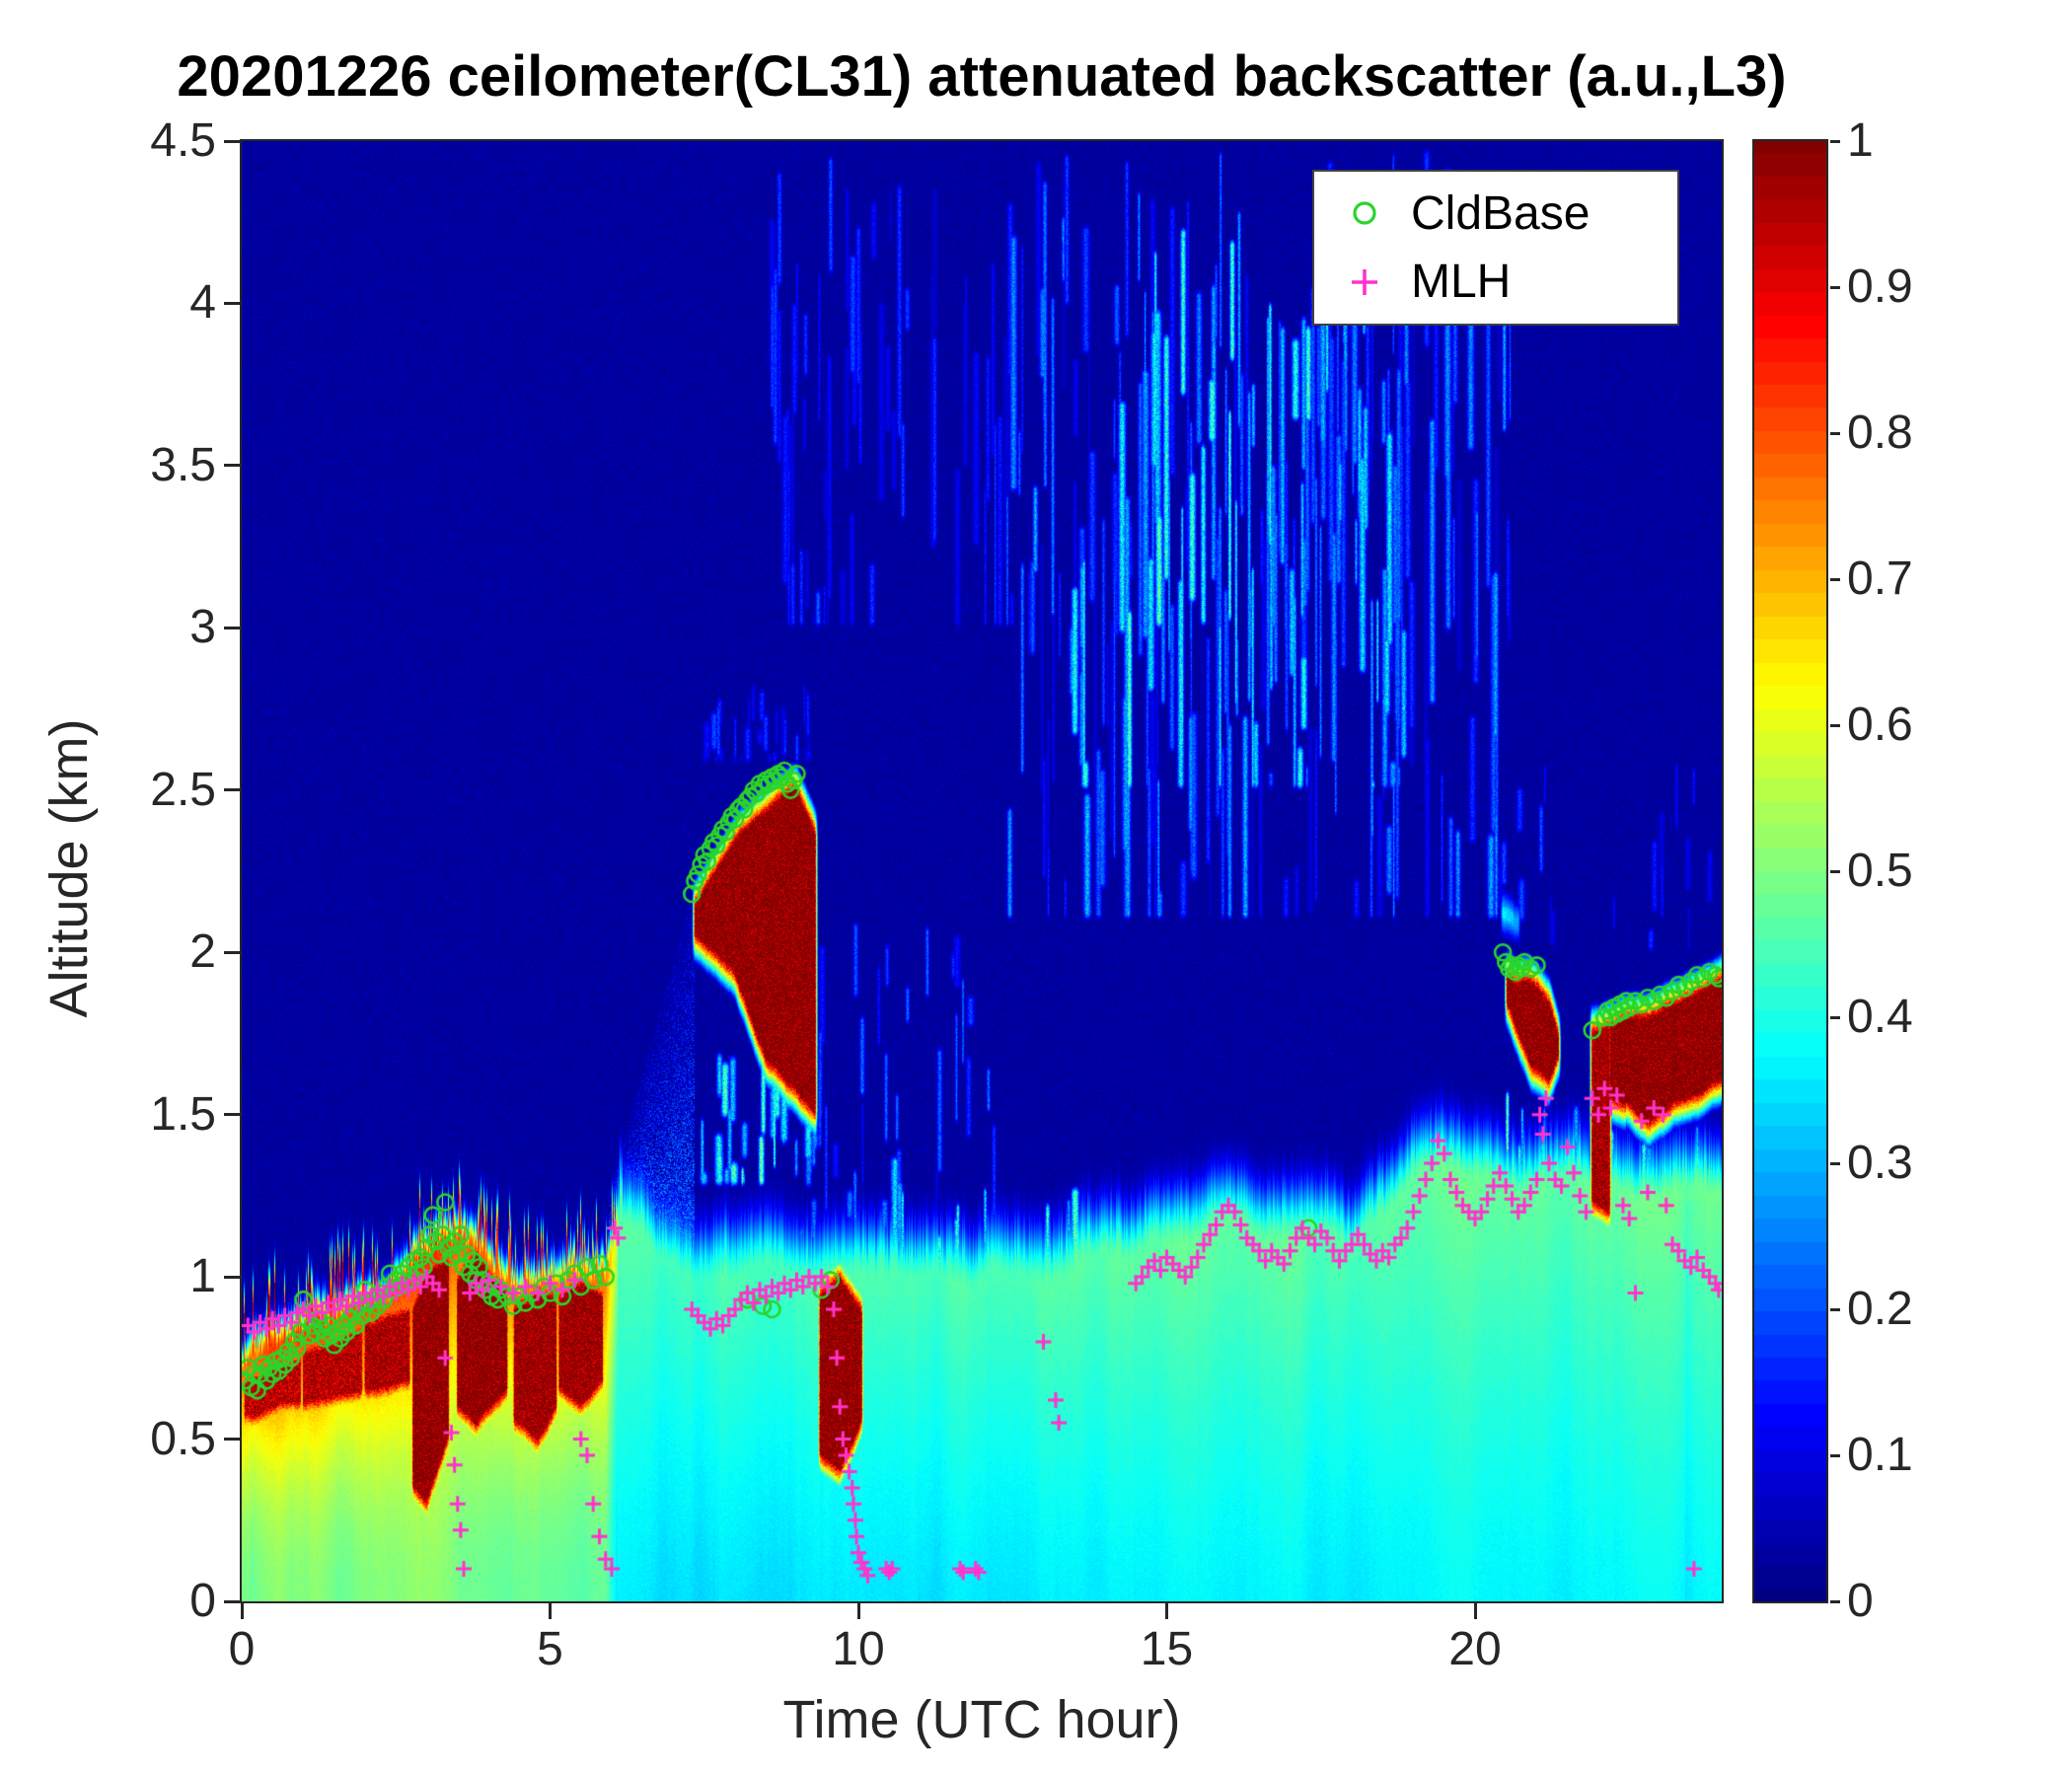  Describe the element at coordinates (1880, 871) in the screenshot. I see `colorbar-tick-label: 0.5` at that location.